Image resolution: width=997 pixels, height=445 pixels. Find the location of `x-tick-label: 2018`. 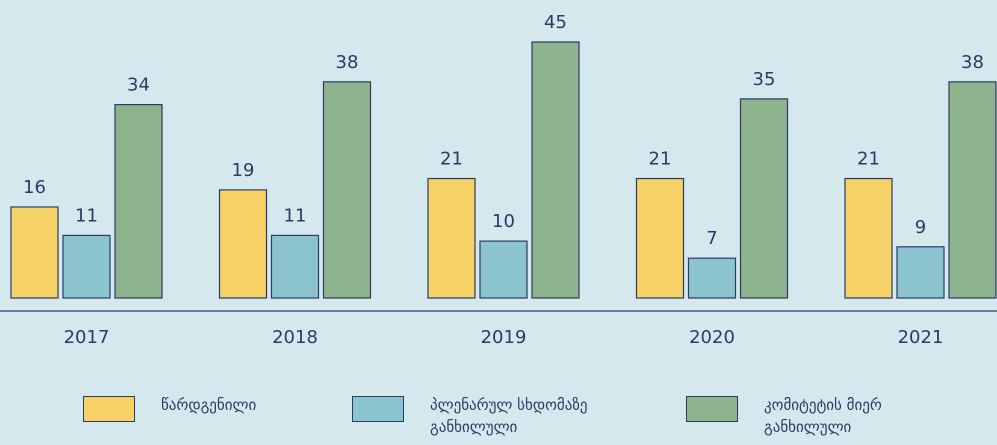

x-tick-label: 2018 is located at coordinates (295, 337).